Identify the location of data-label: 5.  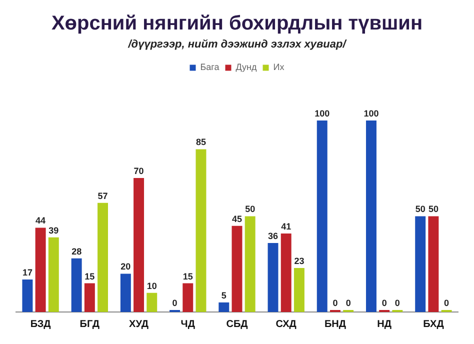
(223, 295).